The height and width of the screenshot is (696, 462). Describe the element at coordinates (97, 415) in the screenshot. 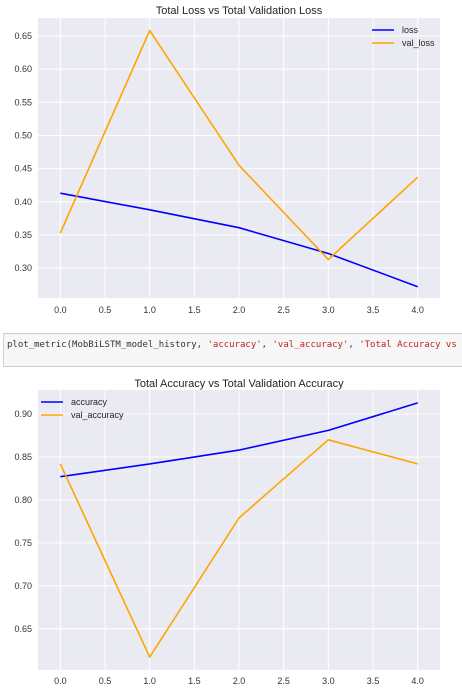

I see `legend-label: val_accuracy` at that location.